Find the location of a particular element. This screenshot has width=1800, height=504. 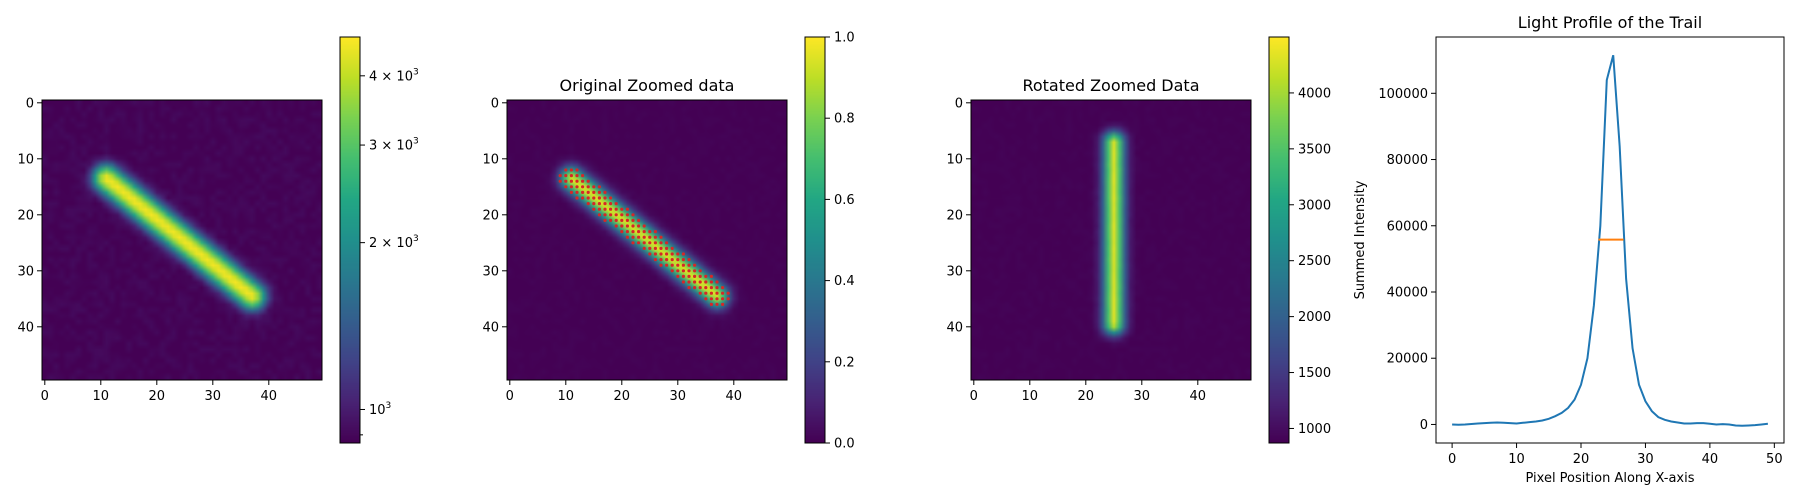

panel-2-ytick-label: 10 is located at coordinates (490, 159).